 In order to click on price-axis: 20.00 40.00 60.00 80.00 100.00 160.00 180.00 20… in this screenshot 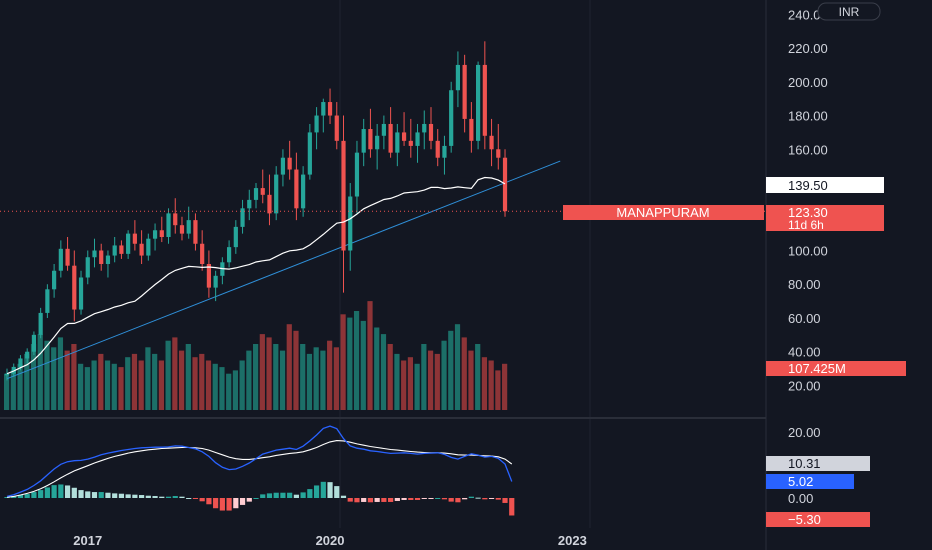, I will do `click(808, 200)`.